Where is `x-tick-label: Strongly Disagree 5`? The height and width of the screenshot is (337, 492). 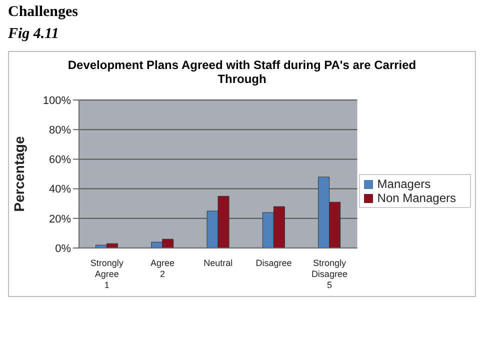
x-tick-label: Strongly Disagree 5 is located at coordinates (329, 274).